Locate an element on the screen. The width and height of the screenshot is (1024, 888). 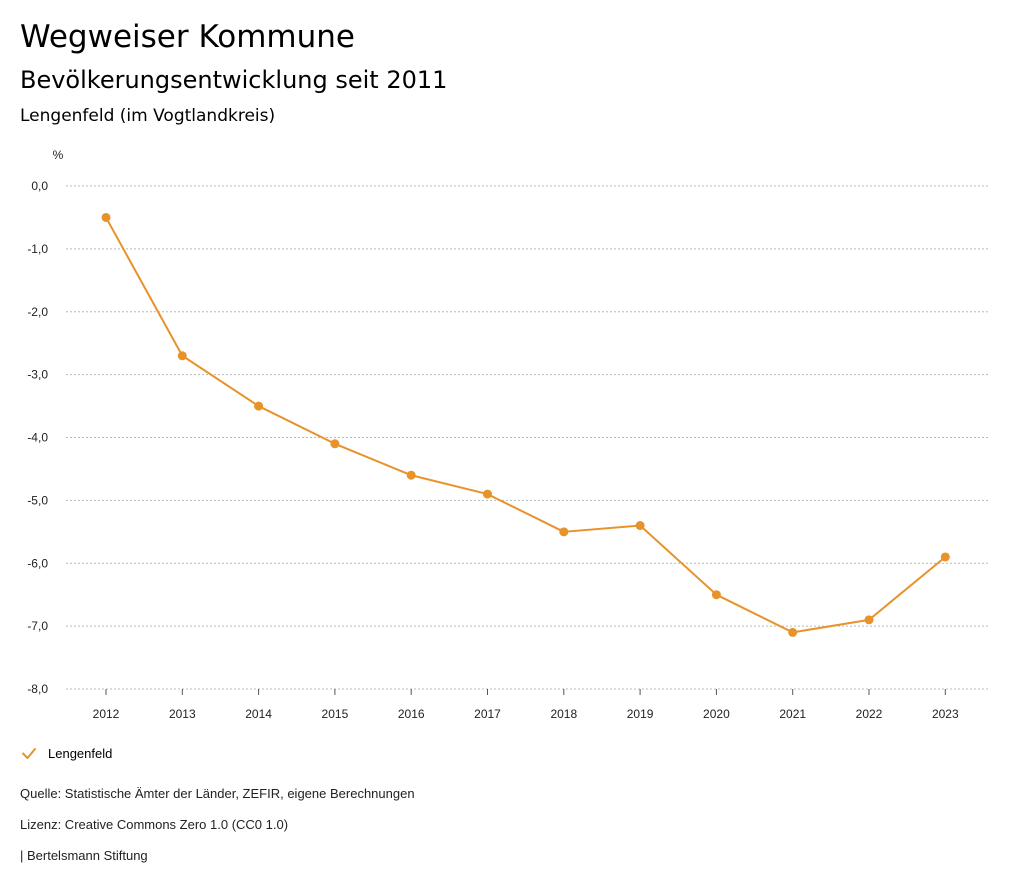
y-tick-label: -1,0 is located at coordinates (37, 249).